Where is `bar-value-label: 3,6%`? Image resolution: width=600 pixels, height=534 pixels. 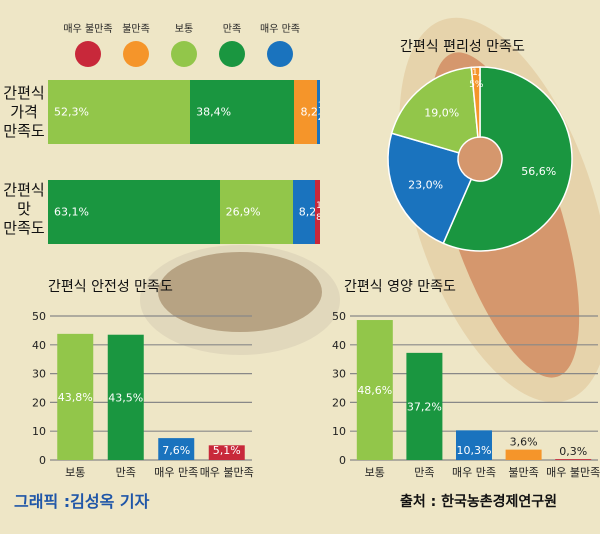 bar-value-label: 3,6% is located at coordinates (524, 442).